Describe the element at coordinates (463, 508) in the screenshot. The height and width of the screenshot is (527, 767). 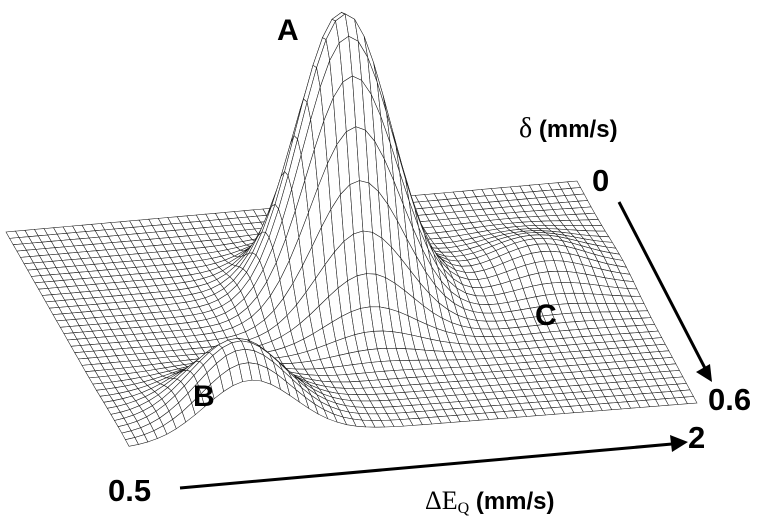
I see `deq-axis-subscript: Q` at that location.